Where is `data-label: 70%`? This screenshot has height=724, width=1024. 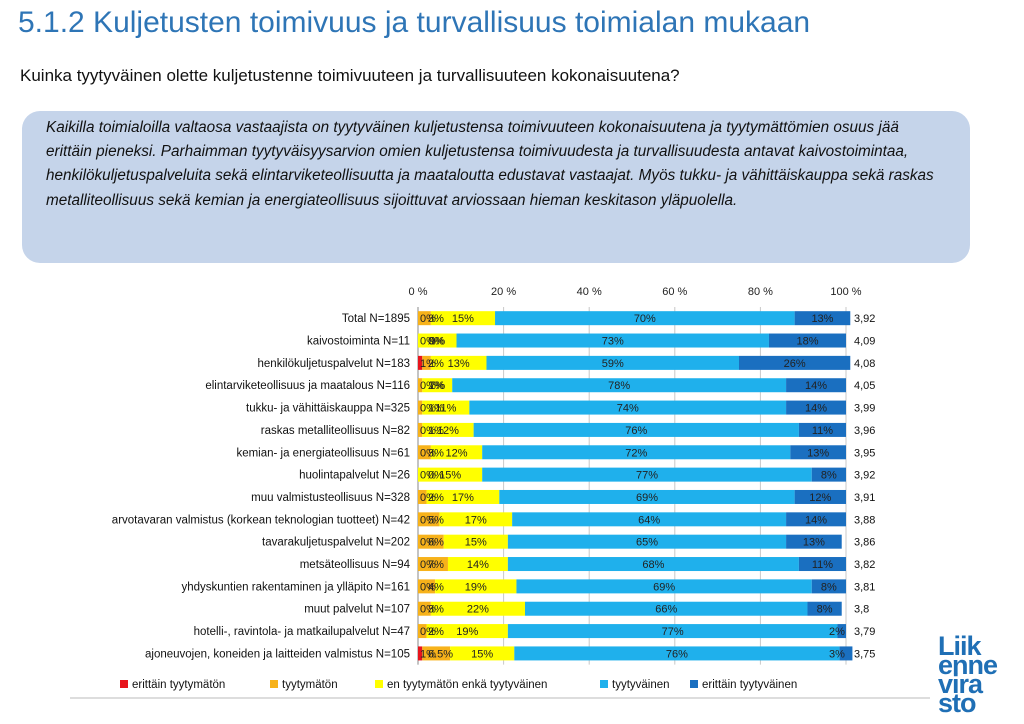 data-label: 70% is located at coordinates (645, 319).